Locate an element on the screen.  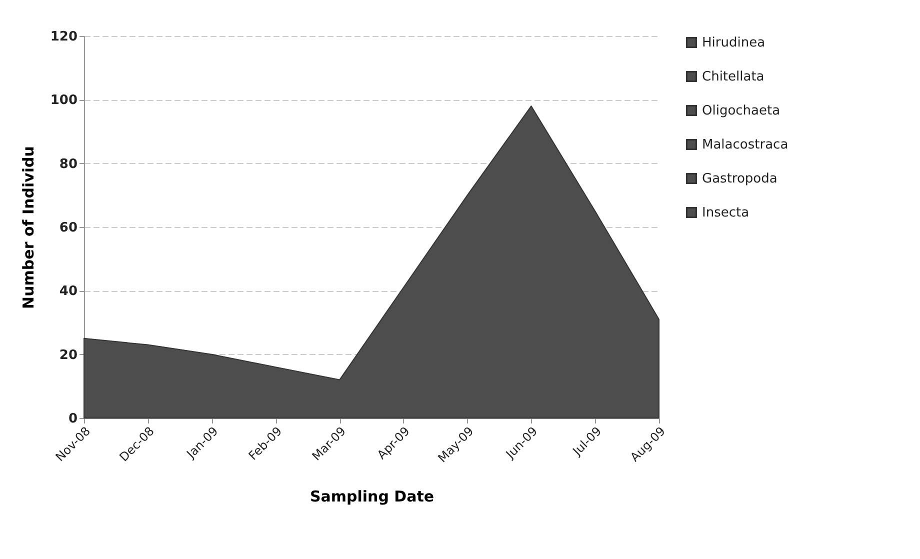
y-tick-label: 20 is located at coordinates (68, 355).